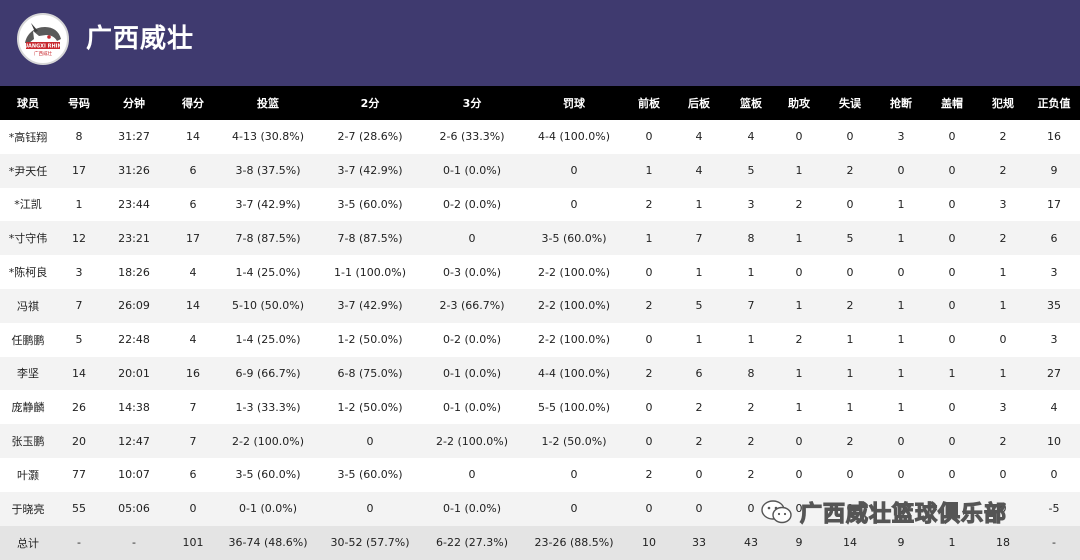 The width and height of the screenshot is (1080, 560). Describe the element at coordinates (751, 508) in the screenshot. I see `reb-cell: 0` at that location.